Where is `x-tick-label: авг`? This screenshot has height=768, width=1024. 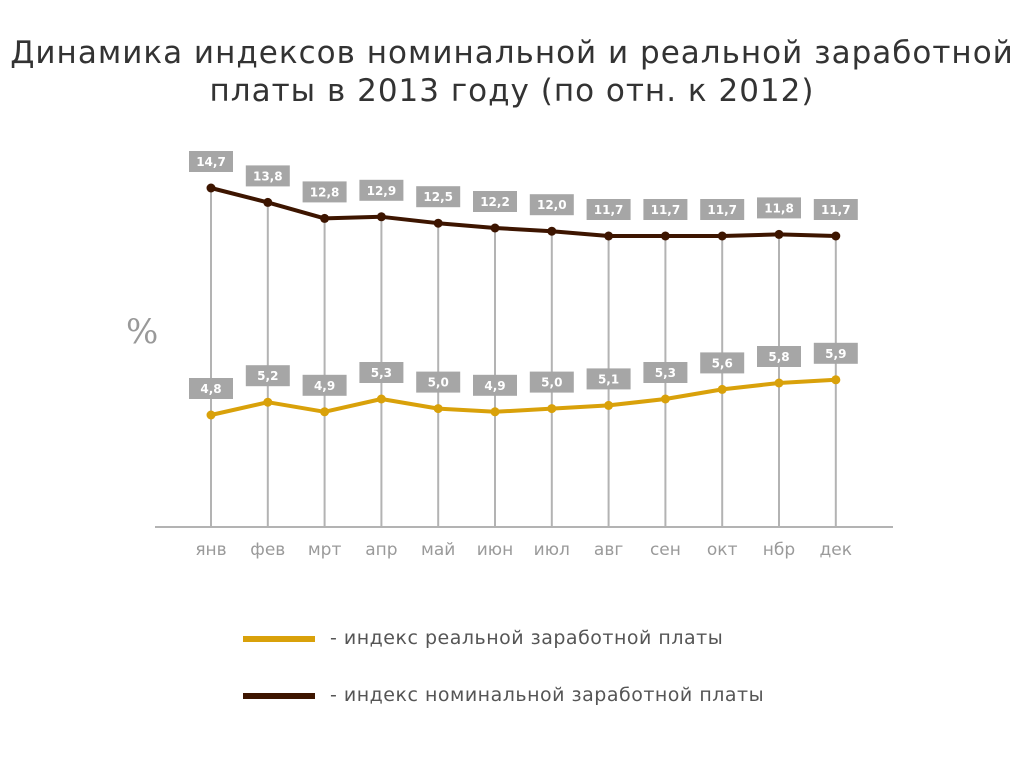
x-tick-label: авг is located at coordinates (608, 550).